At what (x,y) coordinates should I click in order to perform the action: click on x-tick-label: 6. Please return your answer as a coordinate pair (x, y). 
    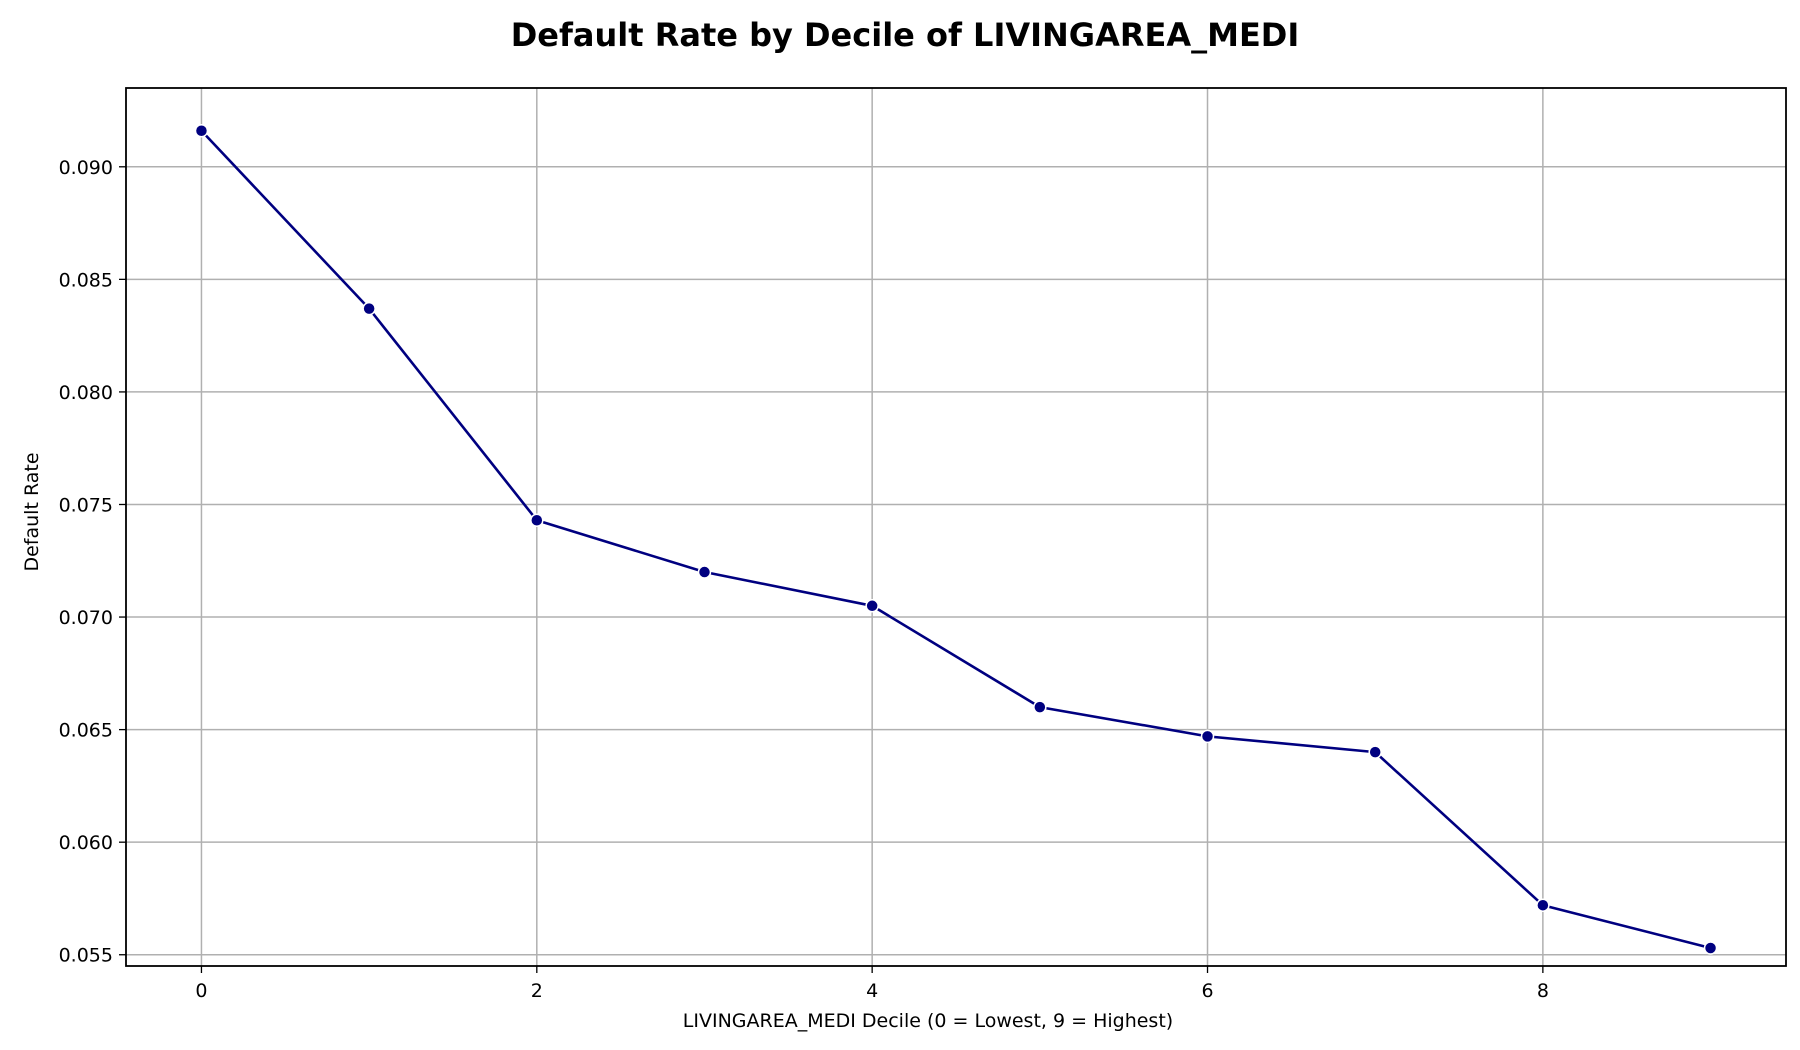
    Looking at the image, I should click on (1207, 991).